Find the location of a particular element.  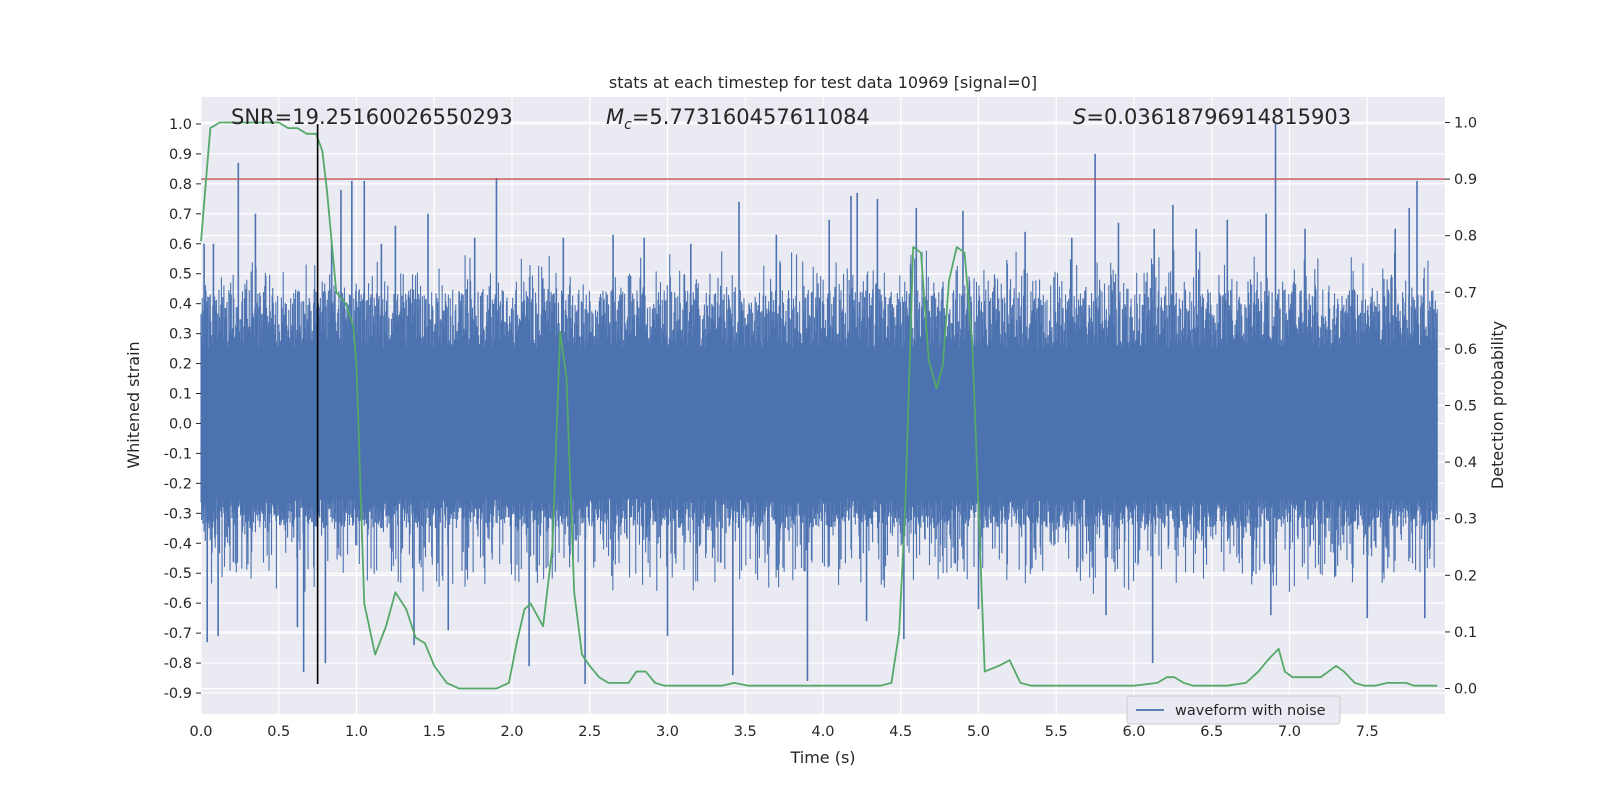

y-right-tick-label: 0.7 is located at coordinates (1465, 293).